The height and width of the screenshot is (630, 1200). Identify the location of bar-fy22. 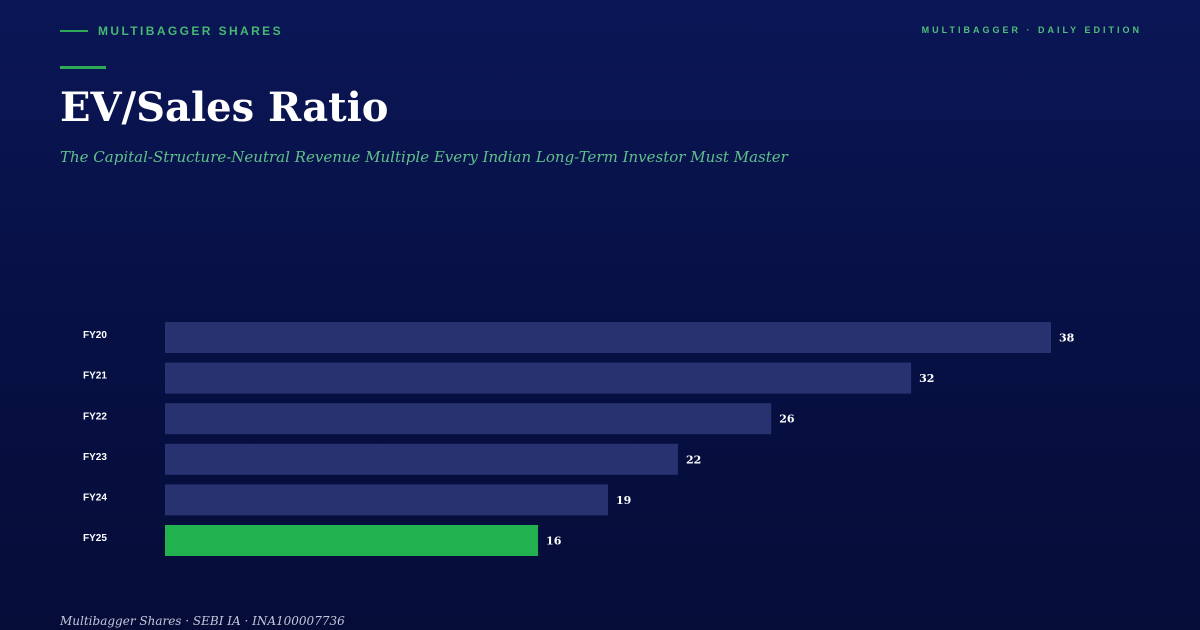
(468, 419).